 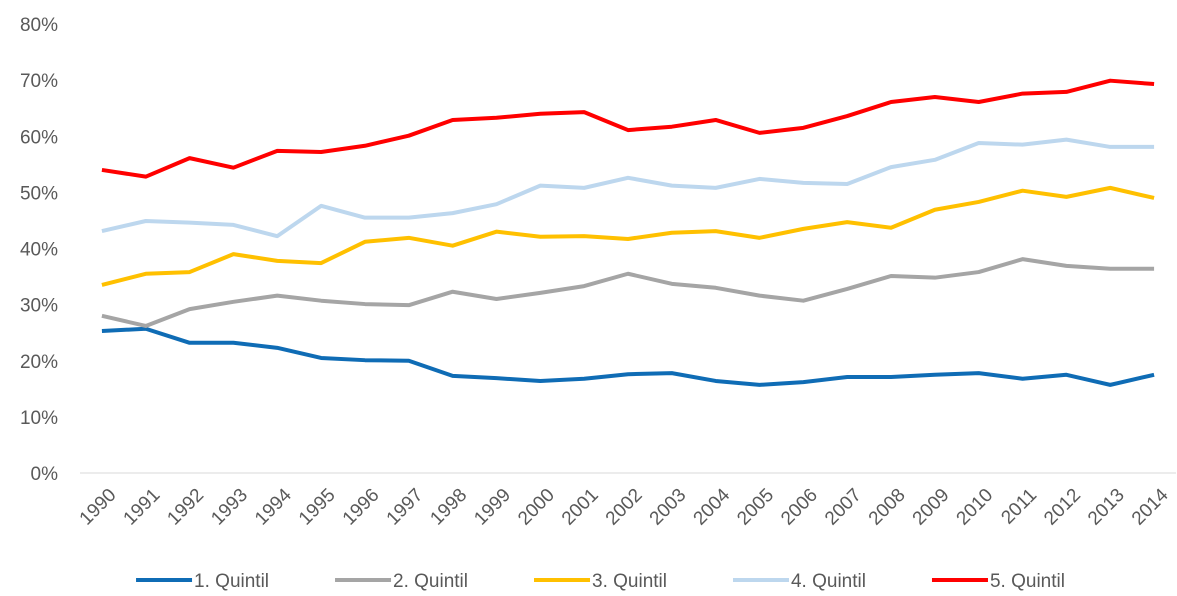 What do you see at coordinates (448, 507) in the screenshot?
I see `x-tick-label: 1998` at bounding box center [448, 507].